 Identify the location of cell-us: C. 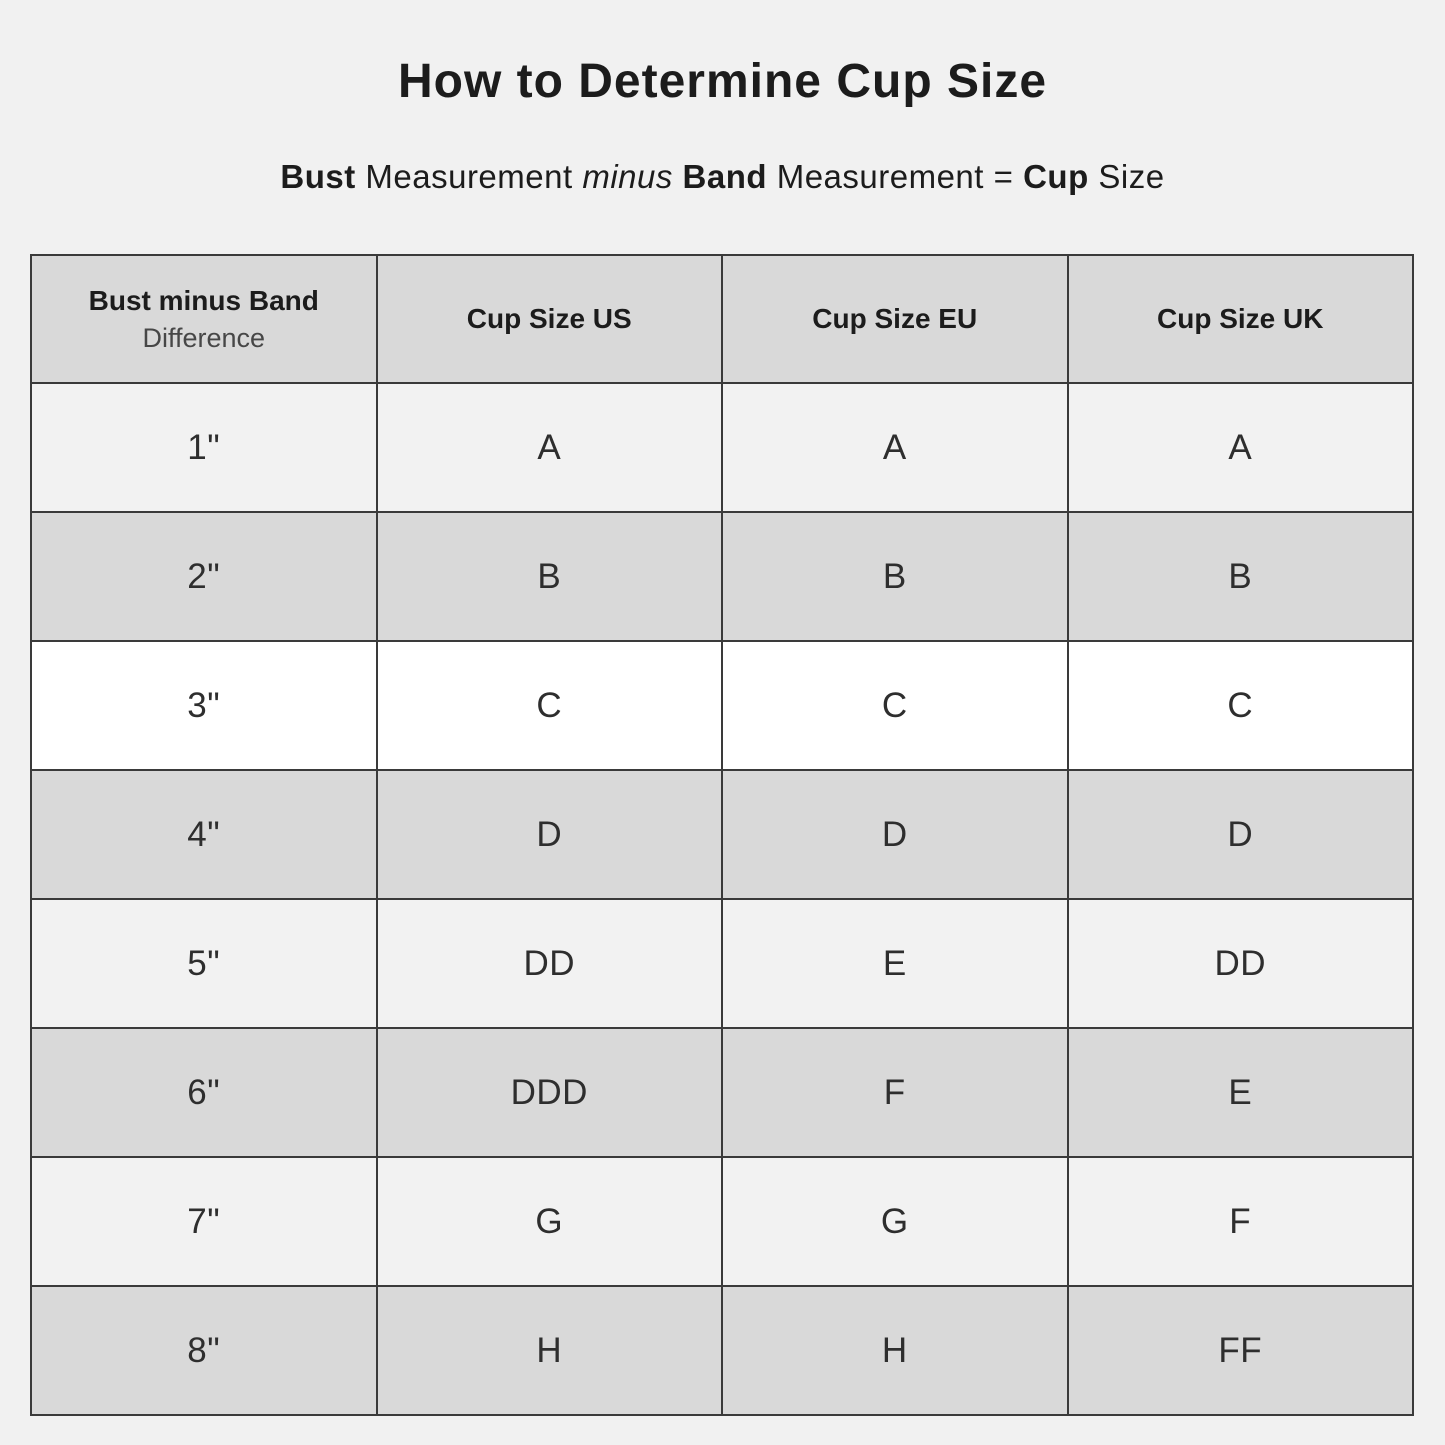
(549, 706).